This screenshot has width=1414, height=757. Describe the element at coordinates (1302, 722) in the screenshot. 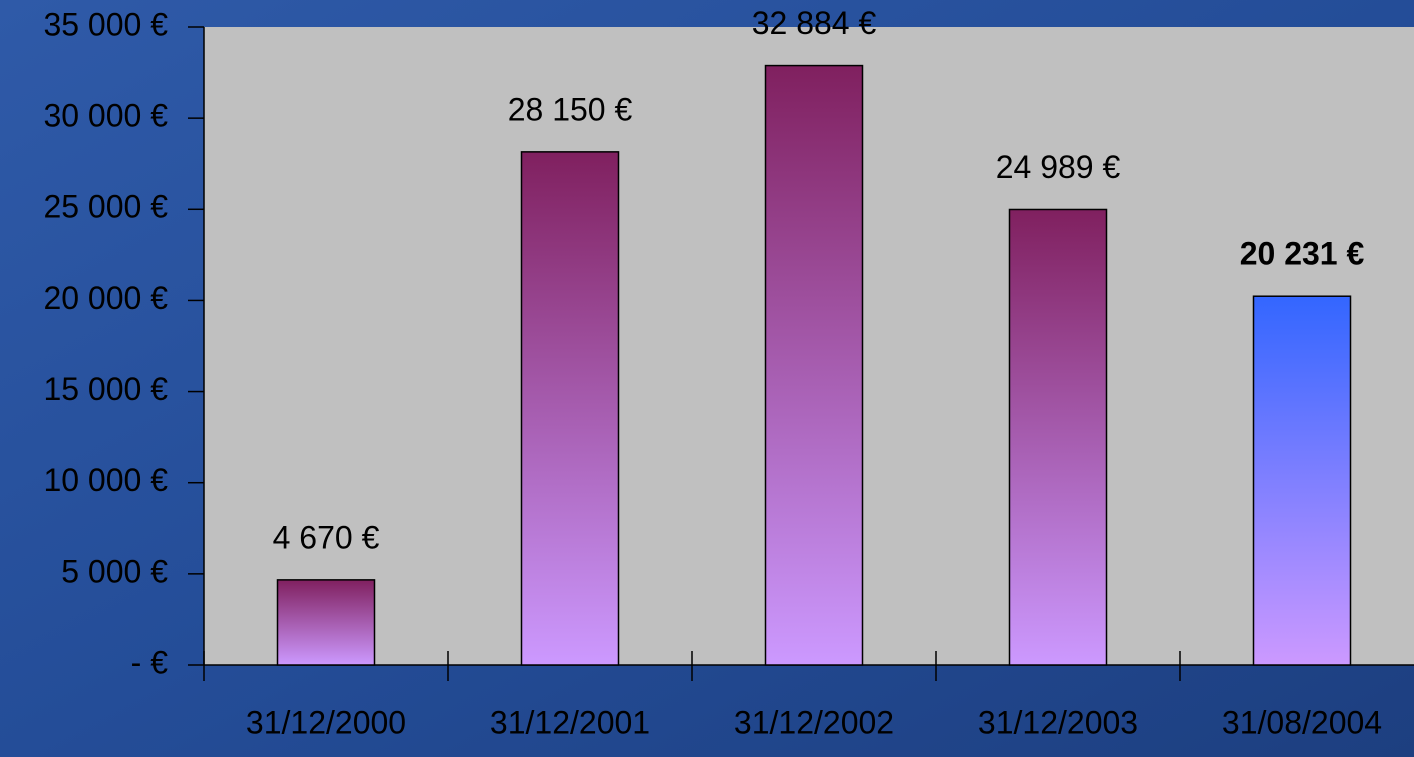

I see `x-tick-label: 31/08/2004` at that location.